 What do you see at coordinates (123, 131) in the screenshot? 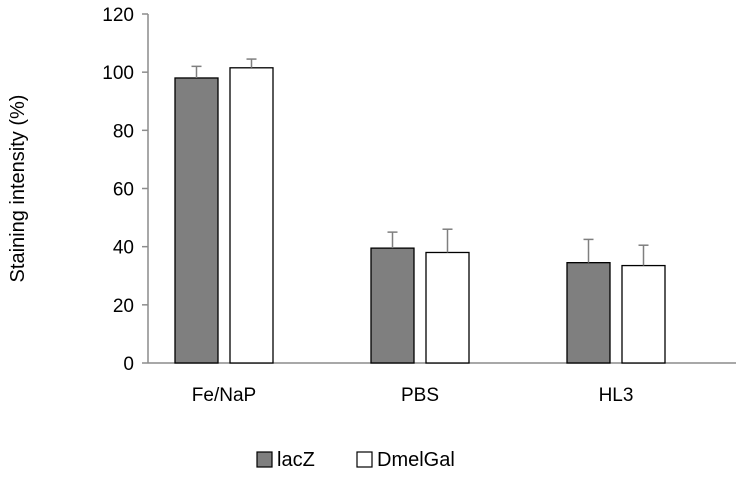
I see `y-tick-label: 80` at bounding box center [123, 131].